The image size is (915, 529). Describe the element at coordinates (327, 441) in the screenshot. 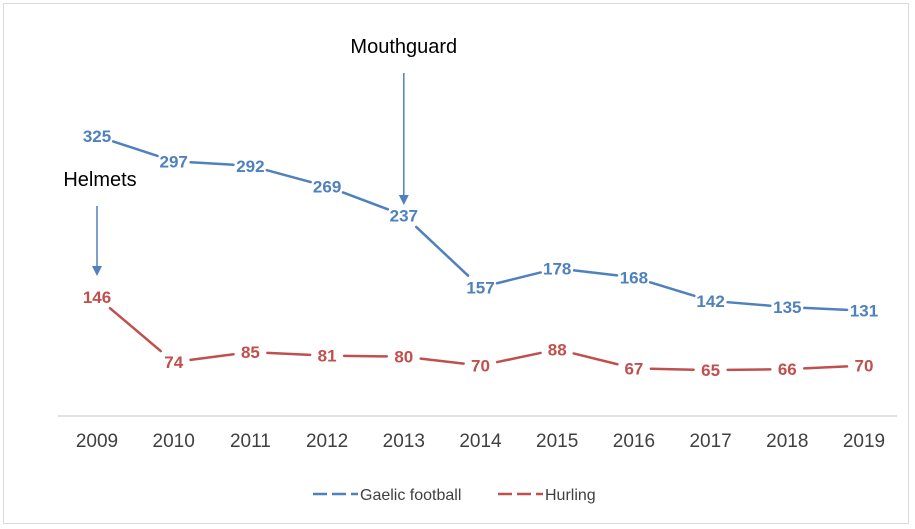

I see `x-tick-label: 2012` at that location.